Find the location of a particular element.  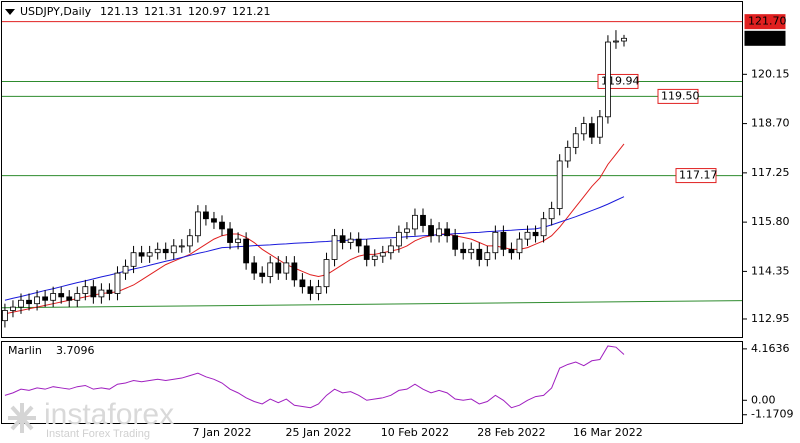

y-tick-label: 0.00 is located at coordinates (763, 399).